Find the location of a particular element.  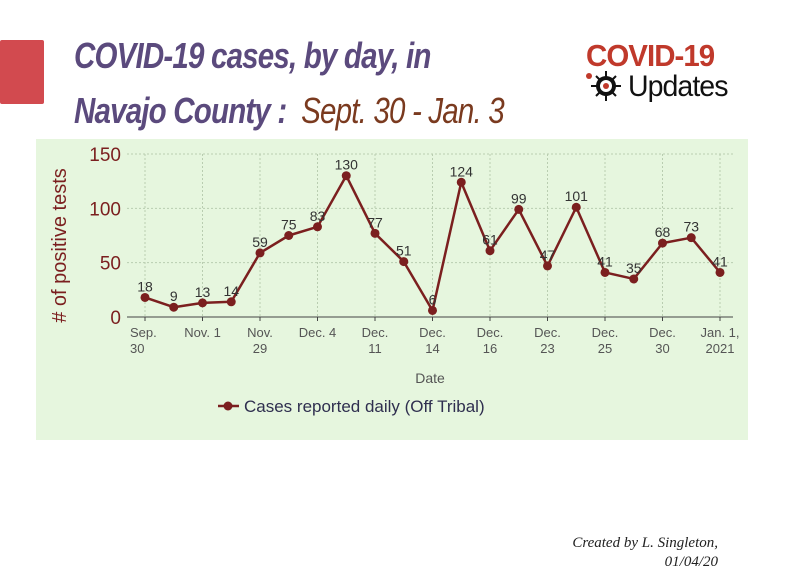

data-label: 77 is located at coordinates (375, 222).